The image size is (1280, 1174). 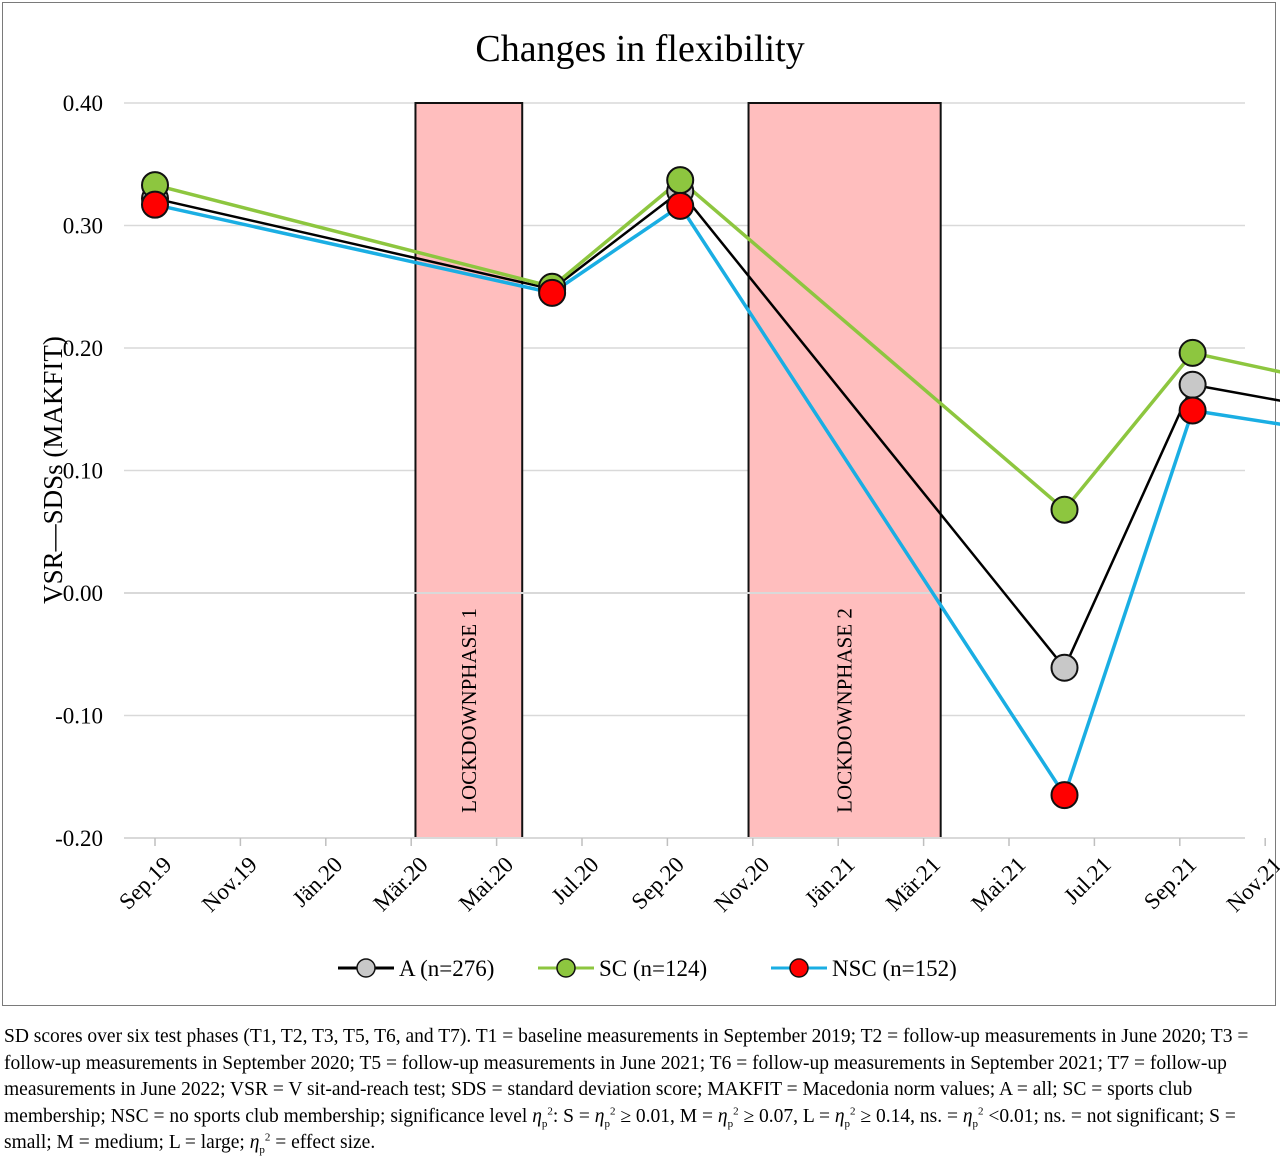 I want to click on y-tick-labels: 0.40 0.30 0.20 0.10 0.00 -0.10 -0.20, so click(x=79, y=471).